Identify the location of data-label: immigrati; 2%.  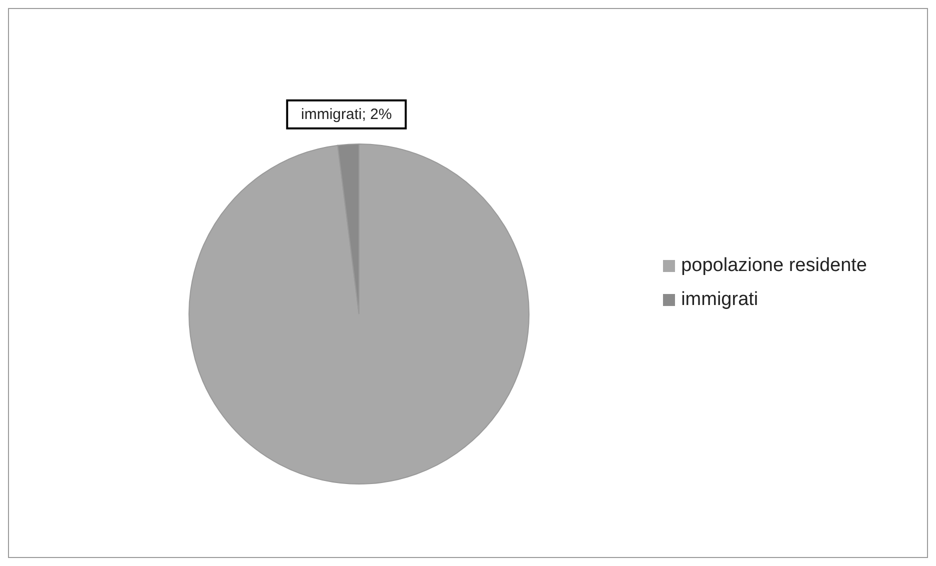
(346, 114).